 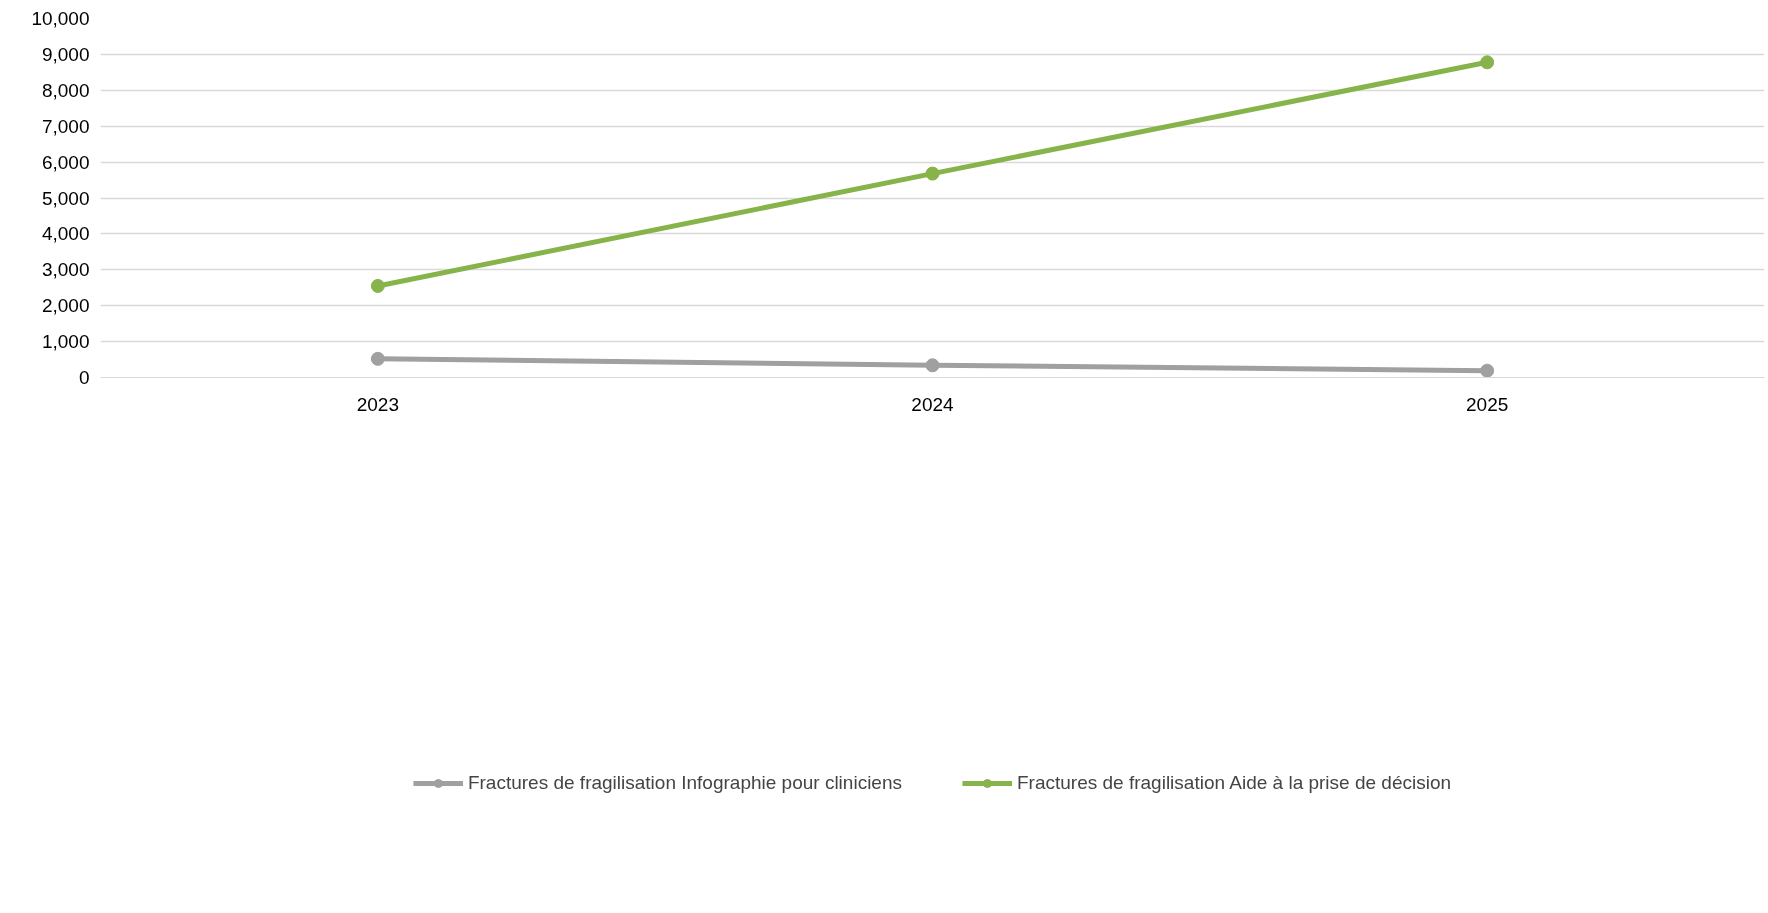 I want to click on legend-label: Fractures de fragilisation Aide à la prise de décision, so click(x=1234, y=782).